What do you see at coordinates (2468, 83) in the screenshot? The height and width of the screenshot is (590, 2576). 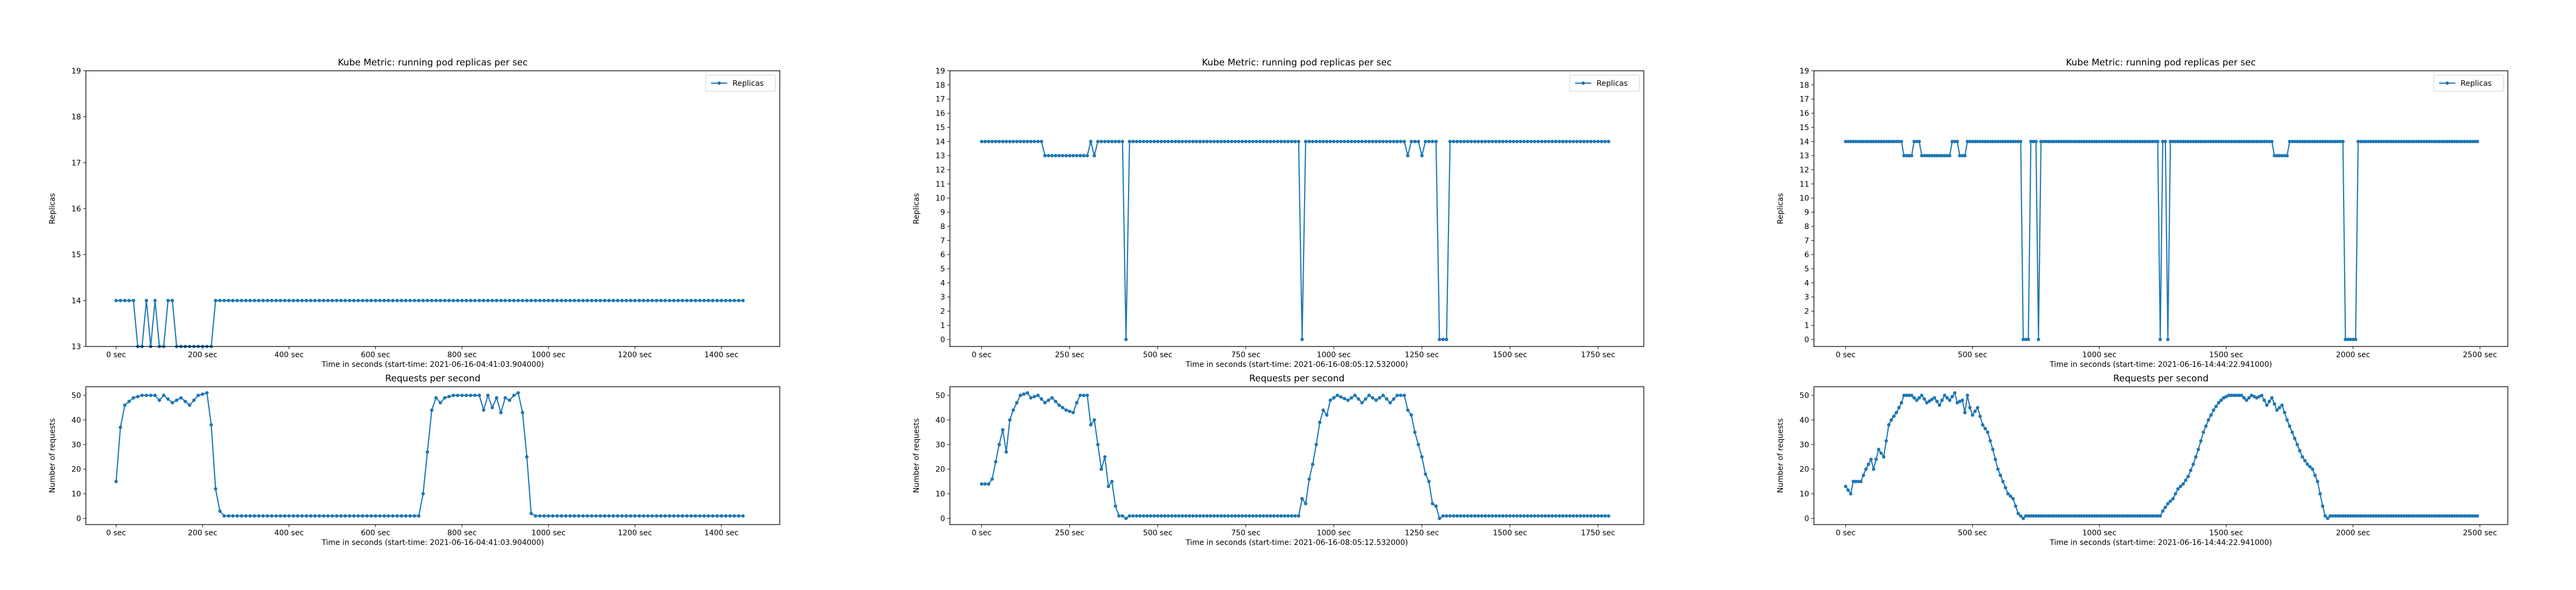 I see `legend: Replicas` at bounding box center [2468, 83].